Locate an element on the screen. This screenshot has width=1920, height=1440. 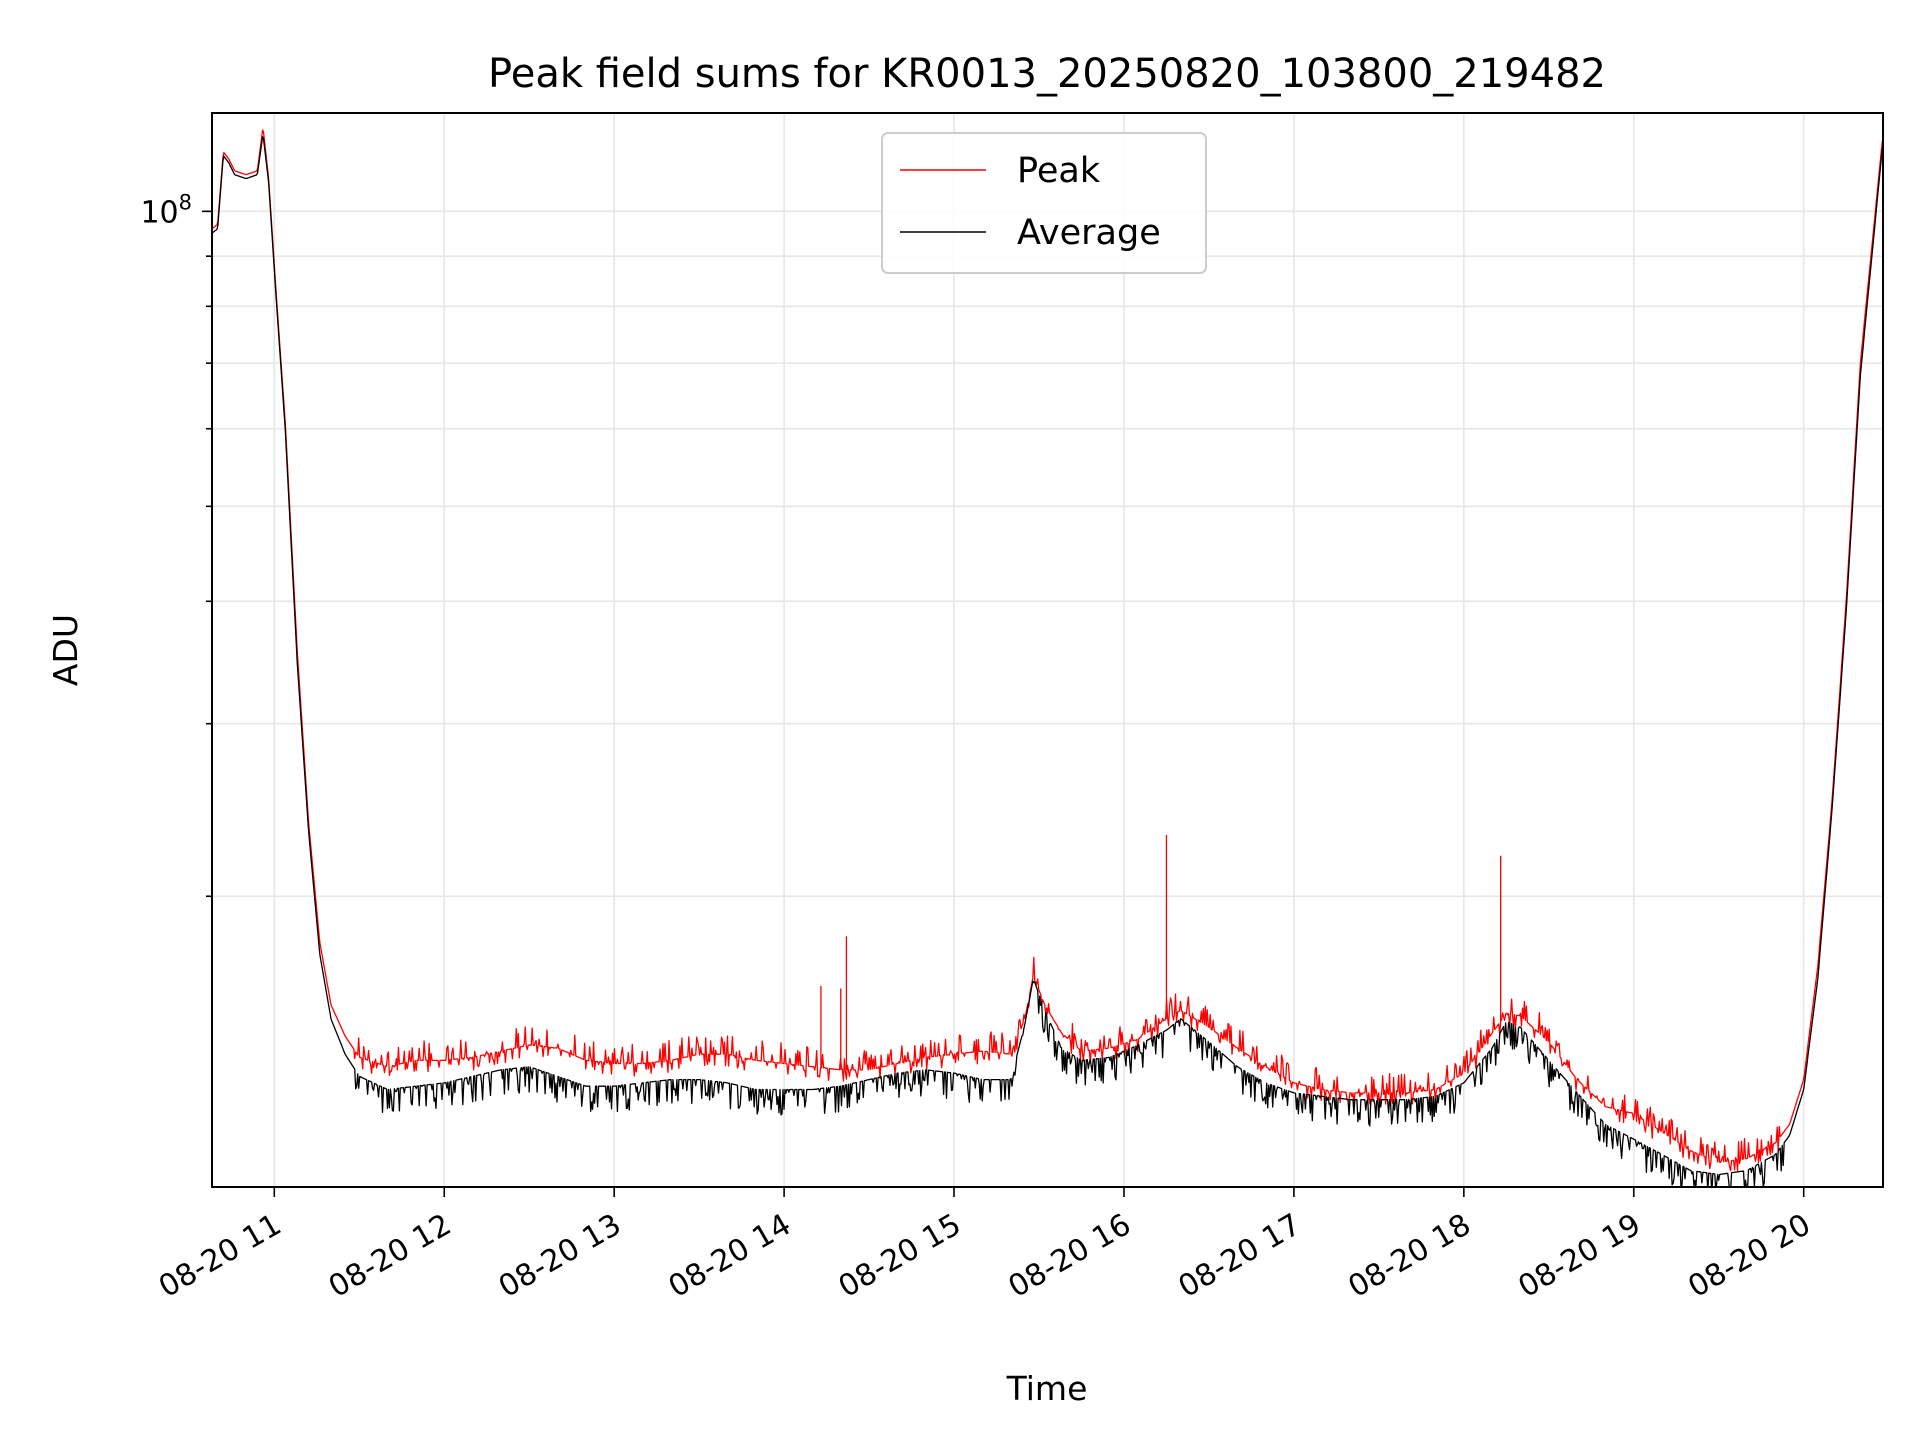
y-axis-label: ADU is located at coordinates (65, 650).